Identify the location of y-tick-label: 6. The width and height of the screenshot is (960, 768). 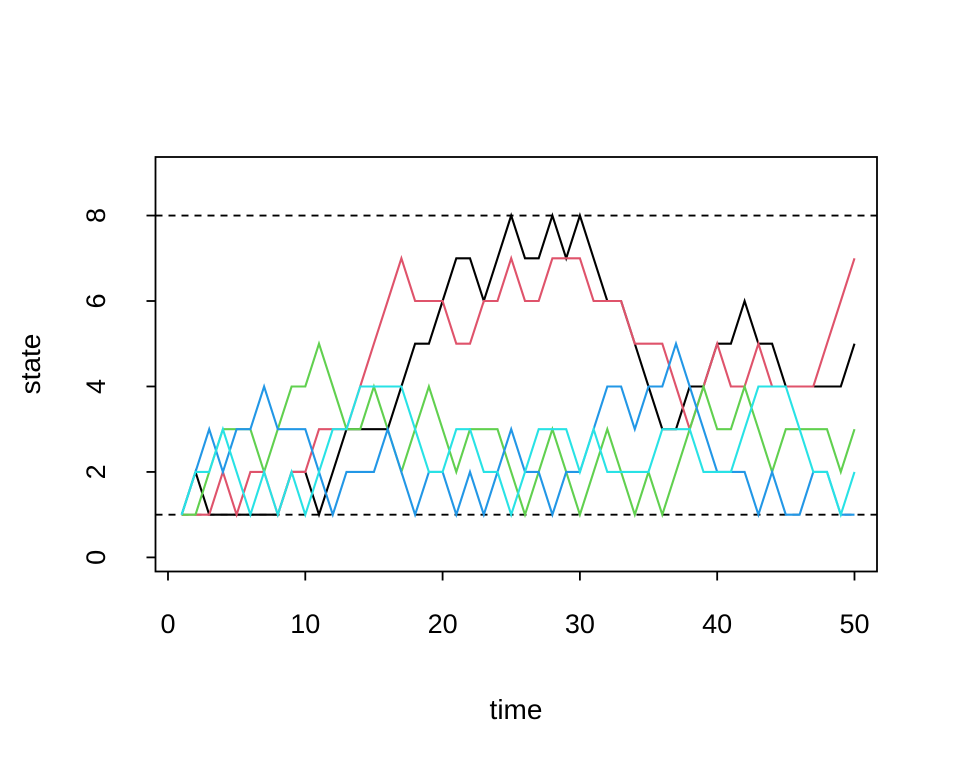
(96, 300).